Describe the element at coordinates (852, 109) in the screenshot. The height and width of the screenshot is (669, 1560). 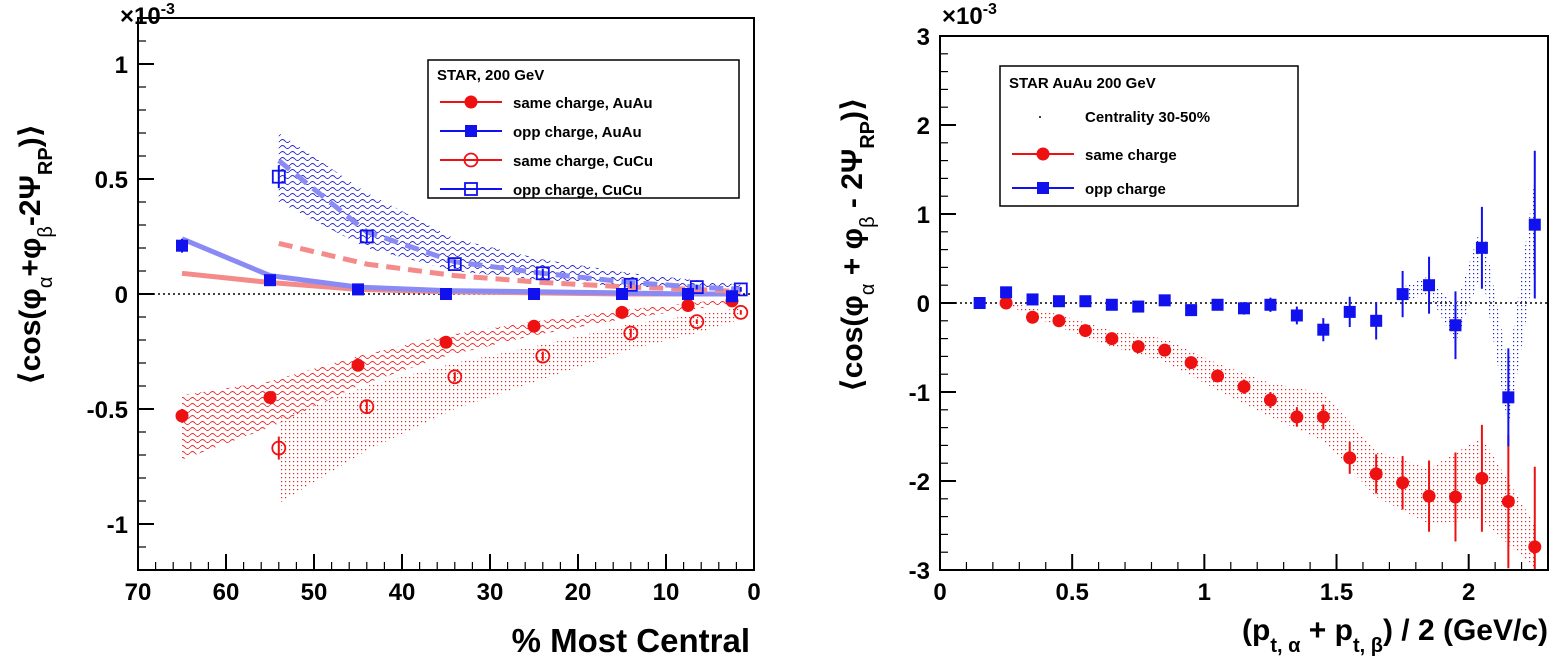
I see `right-ylabel-close: )⟩` at that location.